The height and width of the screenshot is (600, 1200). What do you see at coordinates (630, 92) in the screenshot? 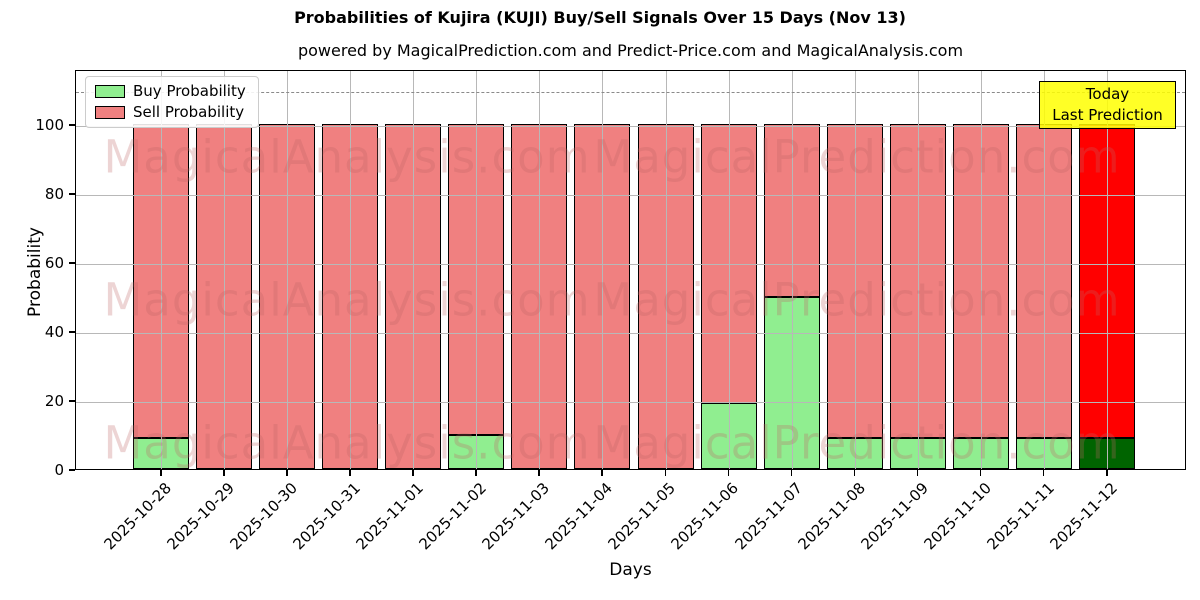
I see `dashed-threshold-line` at bounding box center [630, 92].